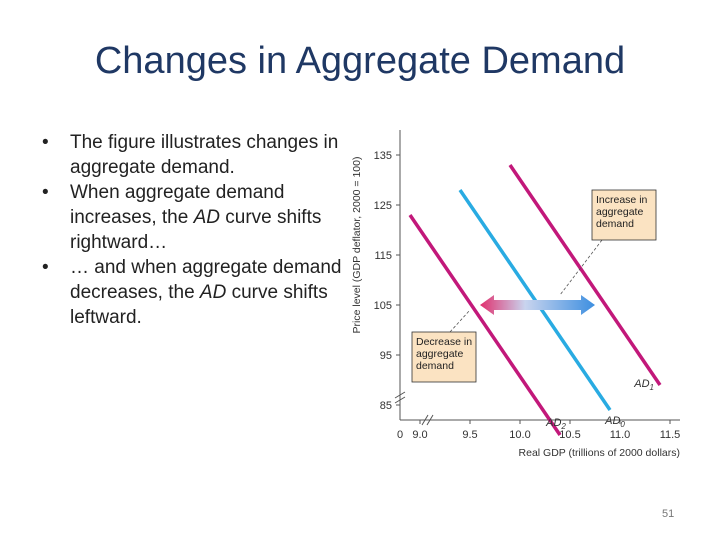 The width and height of the screenshot is (720, 540). What do you see at coordinates (357, 245) in the screenshot?
I see `y-axis-label: Price level (GDP deflator, 2000 = 100)` at bounding box center [357, 245].